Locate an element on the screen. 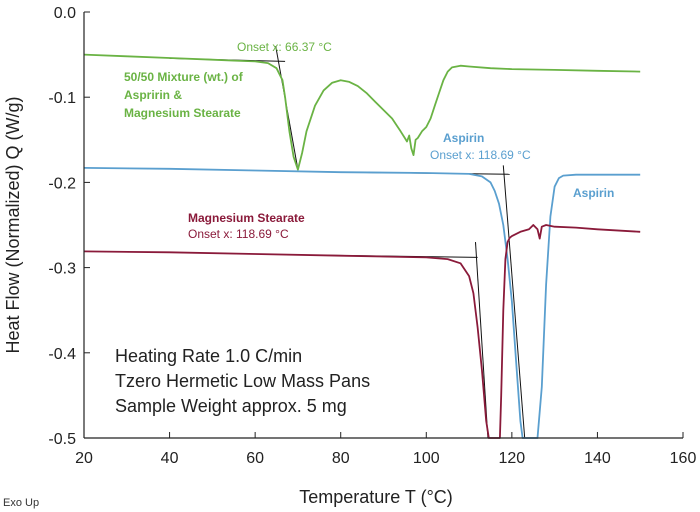 Image resolution: width=700 pixels, height=512 pixels. y-tick-label: -0.2 is located at coordinates (62, 183).